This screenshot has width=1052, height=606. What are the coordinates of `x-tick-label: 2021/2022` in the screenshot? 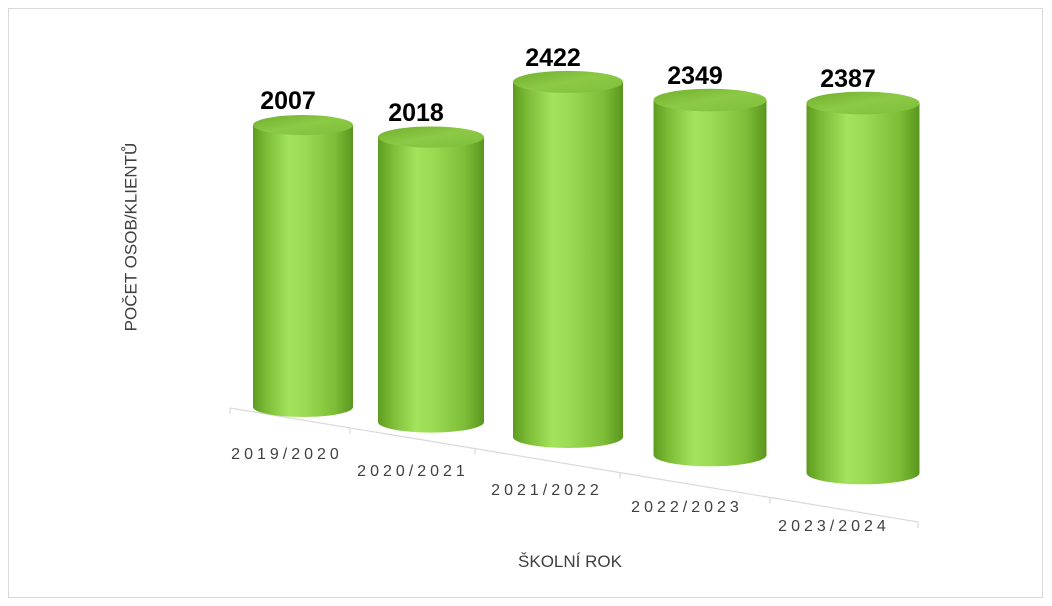 It's located at (547, 490).